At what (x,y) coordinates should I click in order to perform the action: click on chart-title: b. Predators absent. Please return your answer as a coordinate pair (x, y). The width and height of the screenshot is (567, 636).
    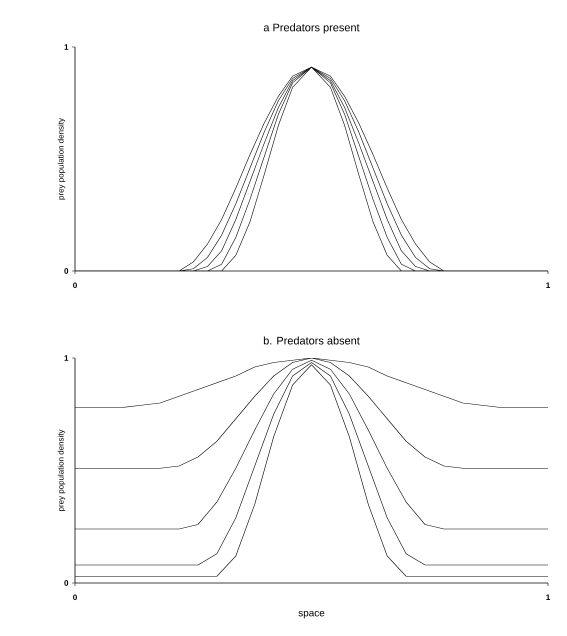
    Looking at the image, I should click on (312, 340).